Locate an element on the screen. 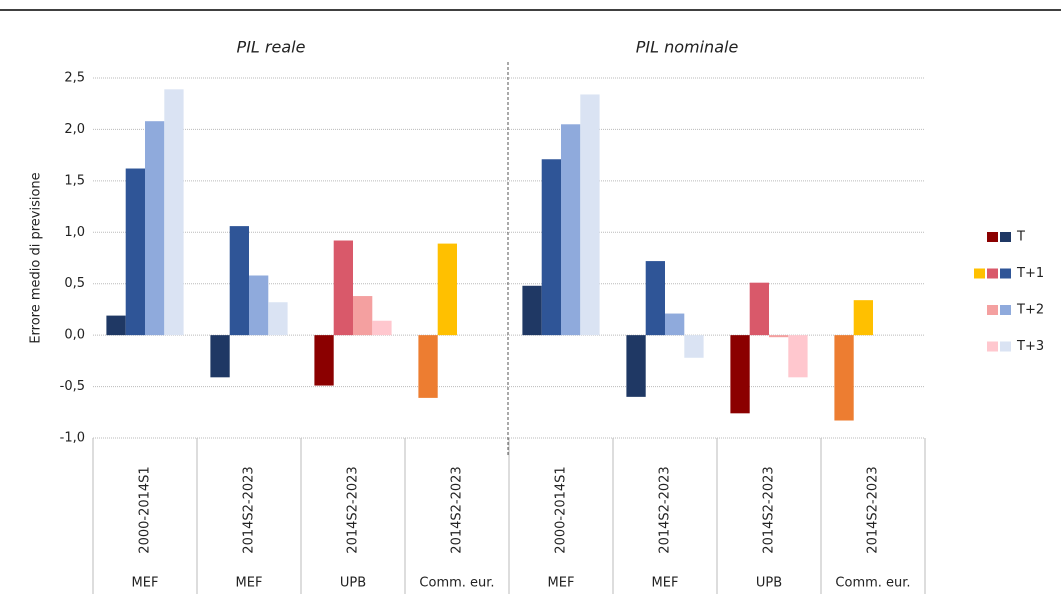  y-tick-label: 1,5 is located at coordinates (74, 180).